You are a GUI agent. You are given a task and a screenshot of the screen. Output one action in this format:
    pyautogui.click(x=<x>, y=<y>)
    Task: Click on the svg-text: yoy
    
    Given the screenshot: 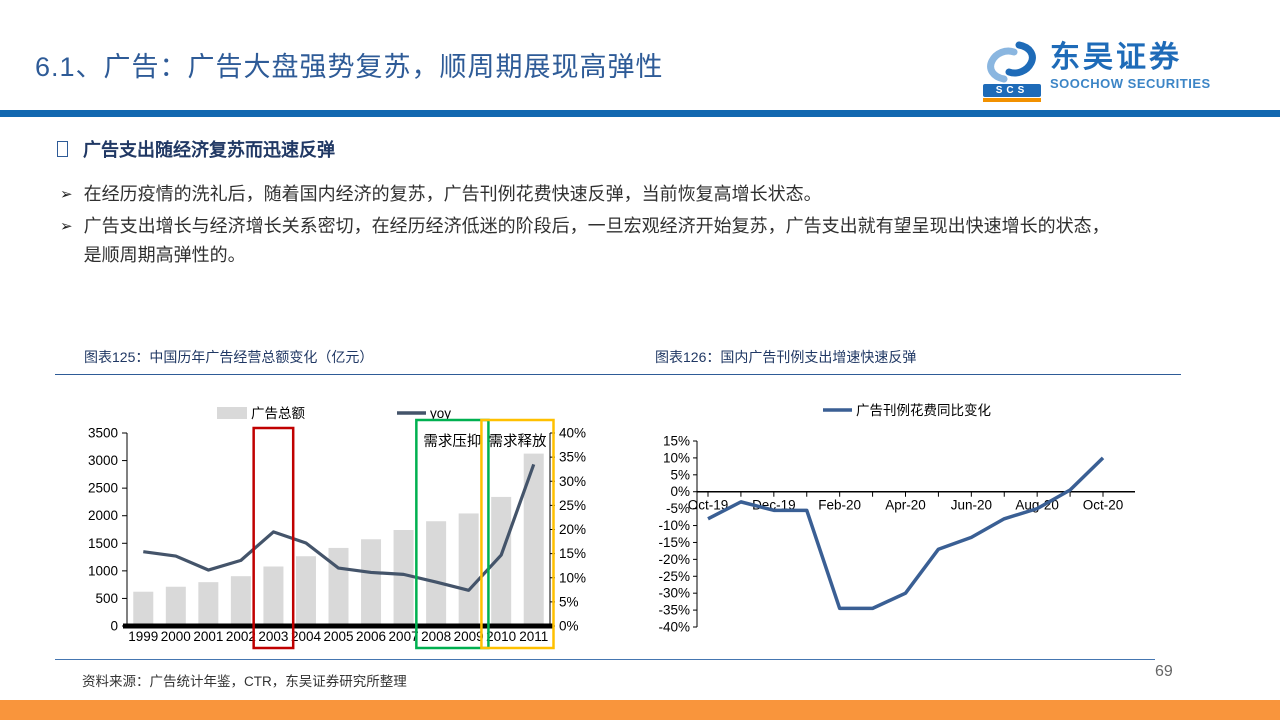 What is the action you would take?
    pyautogui.click(x=440, y=413)
    